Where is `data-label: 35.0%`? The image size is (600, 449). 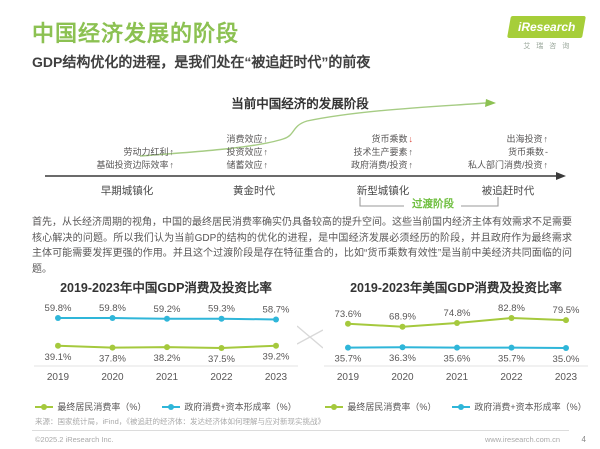 data-label: 35.0% is located at coordinates (566, 359).